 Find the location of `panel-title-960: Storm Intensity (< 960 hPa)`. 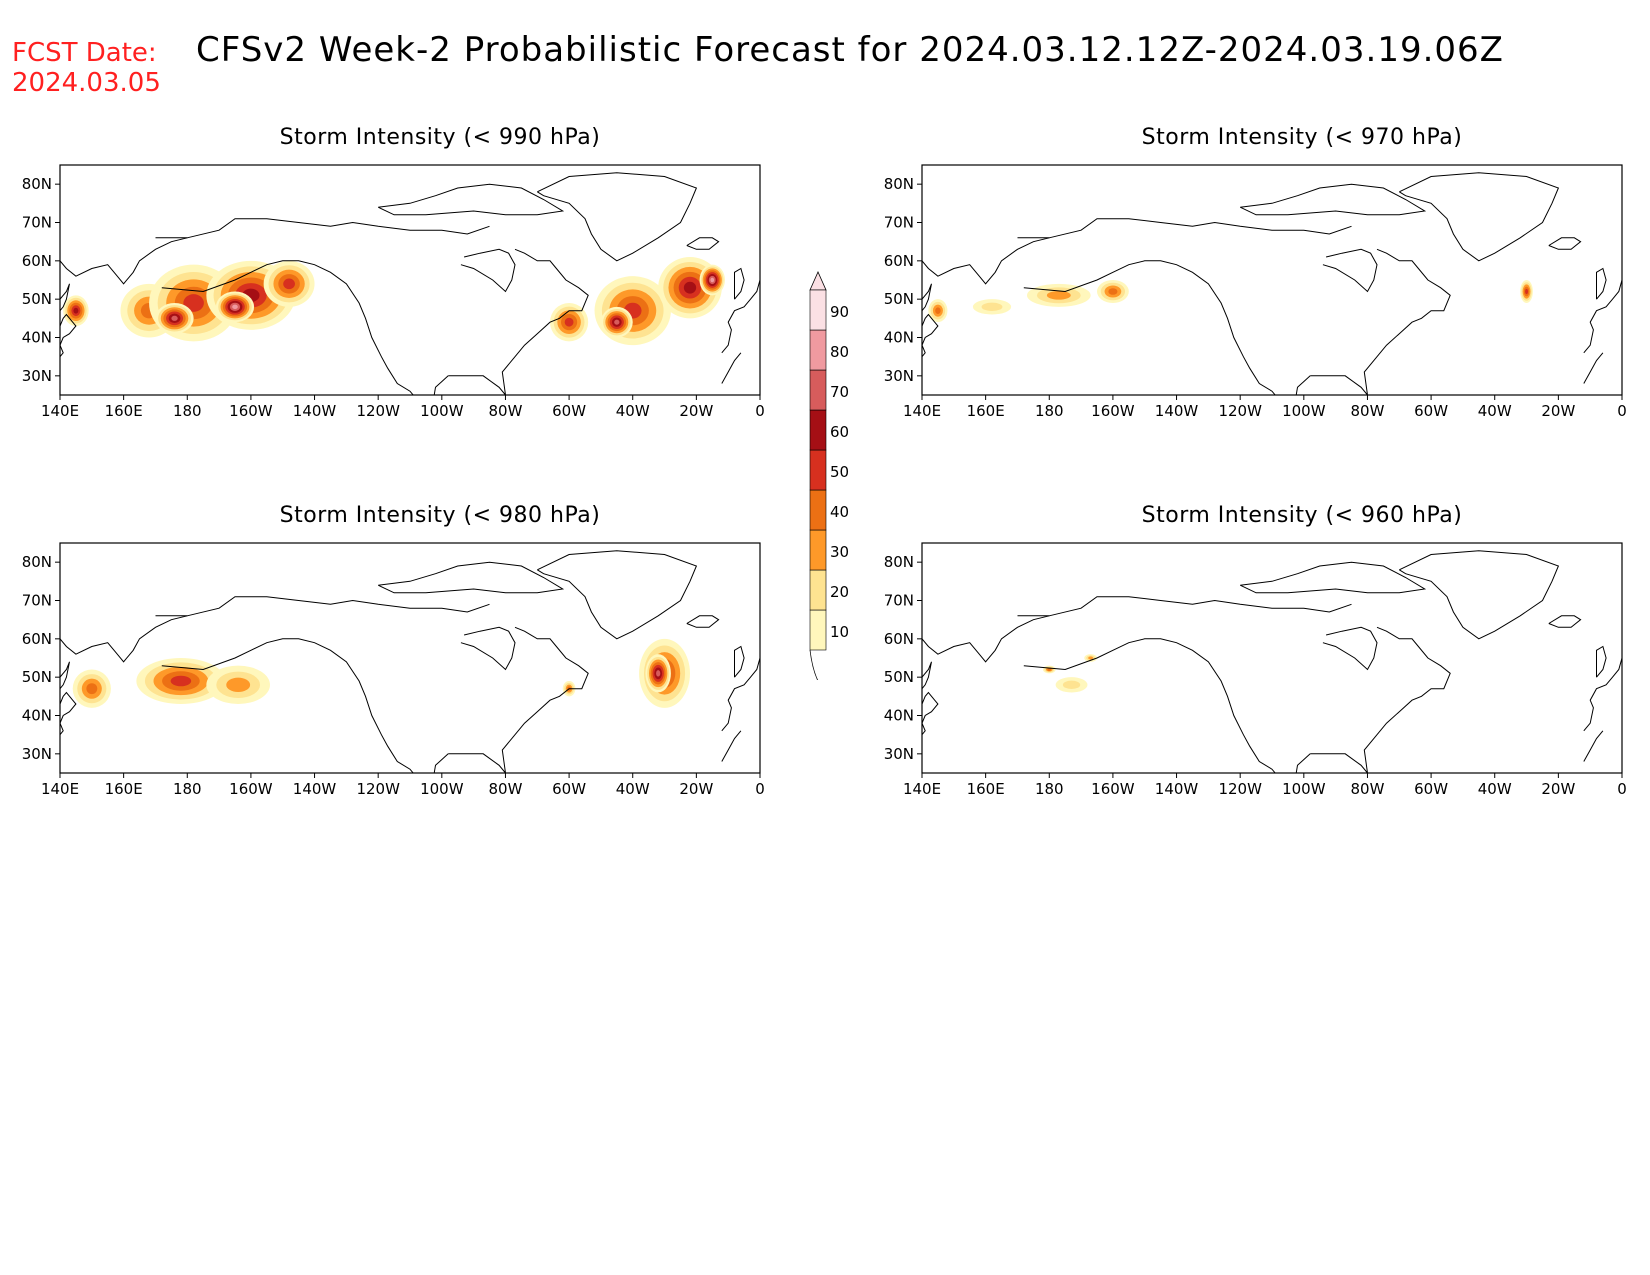

panel-title-960: Storm Intensity (< 960 hPa) is located at coordinates (1302, 515).